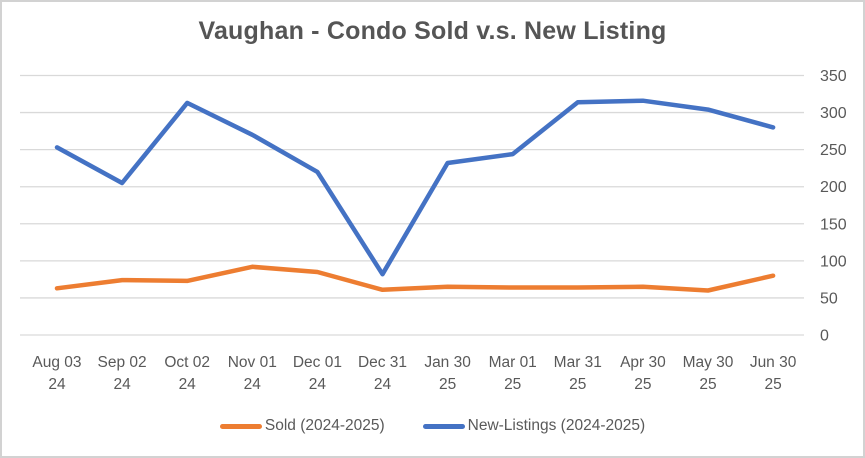  I want to click on y-axis-tick-label: 350, so click(833, 76).